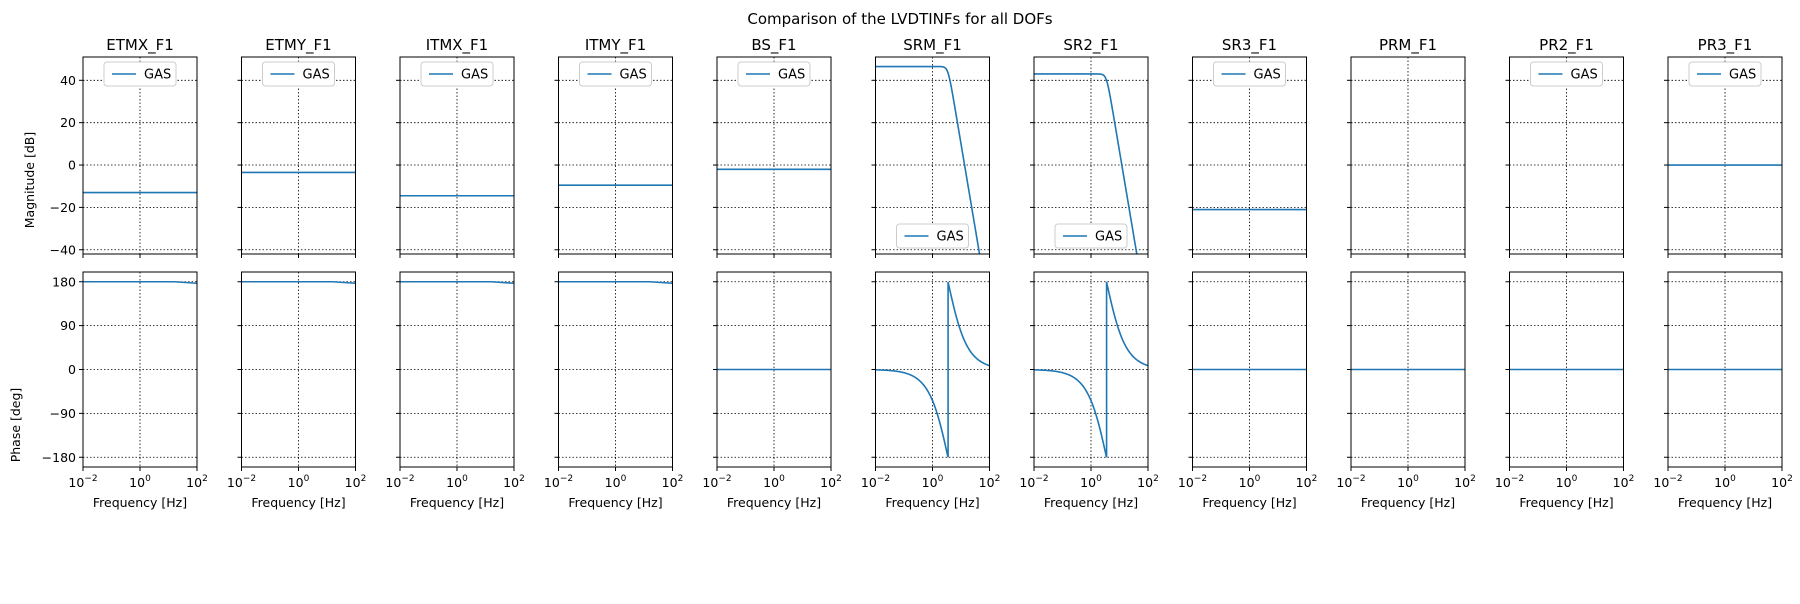  What do you see at coordinates (454, 273) in the screenshot?
I see `panel-itmx-f1: ITMX_F1 GAS 10⁻² 10⁰ 10² Frequency [Hz]` at bounding box center [454, 273].